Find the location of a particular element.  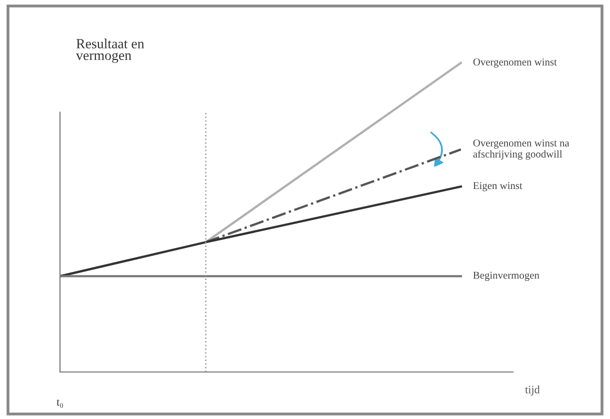

series-label: Beginvermogen is located at coordinates (506, 276).